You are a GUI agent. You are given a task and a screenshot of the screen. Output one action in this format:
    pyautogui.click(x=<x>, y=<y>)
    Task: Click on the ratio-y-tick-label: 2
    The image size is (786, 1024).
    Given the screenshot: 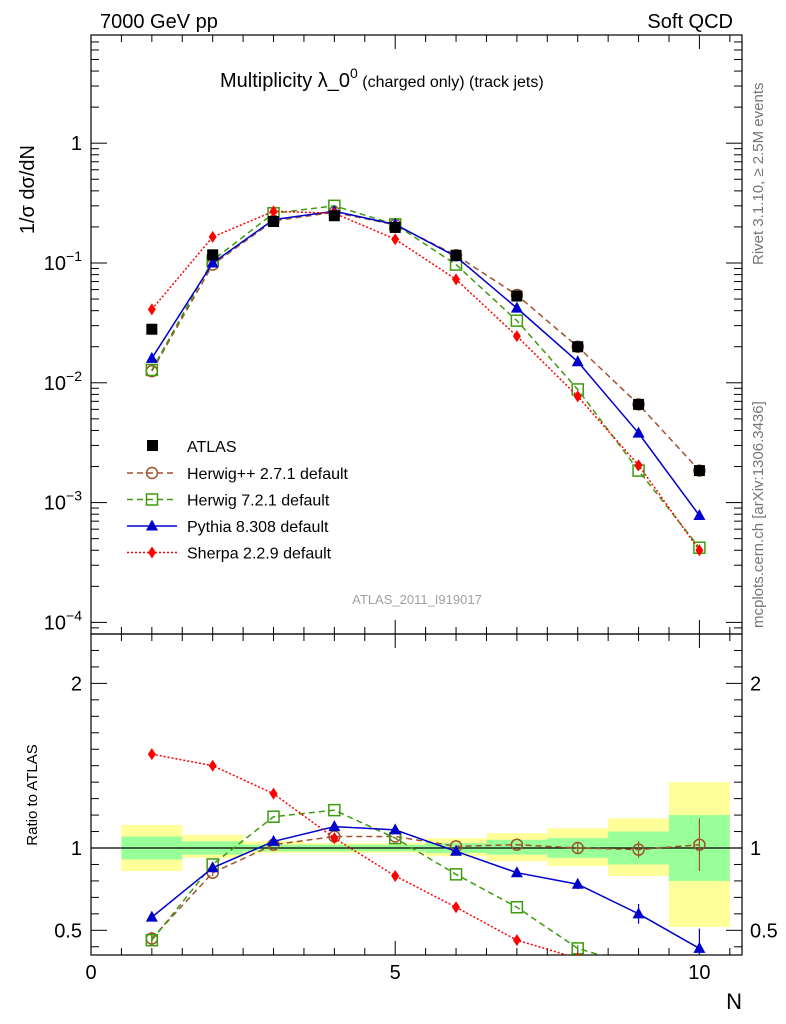 What is the action you would take?
    pyautogui.click(x=76, y=684)
    